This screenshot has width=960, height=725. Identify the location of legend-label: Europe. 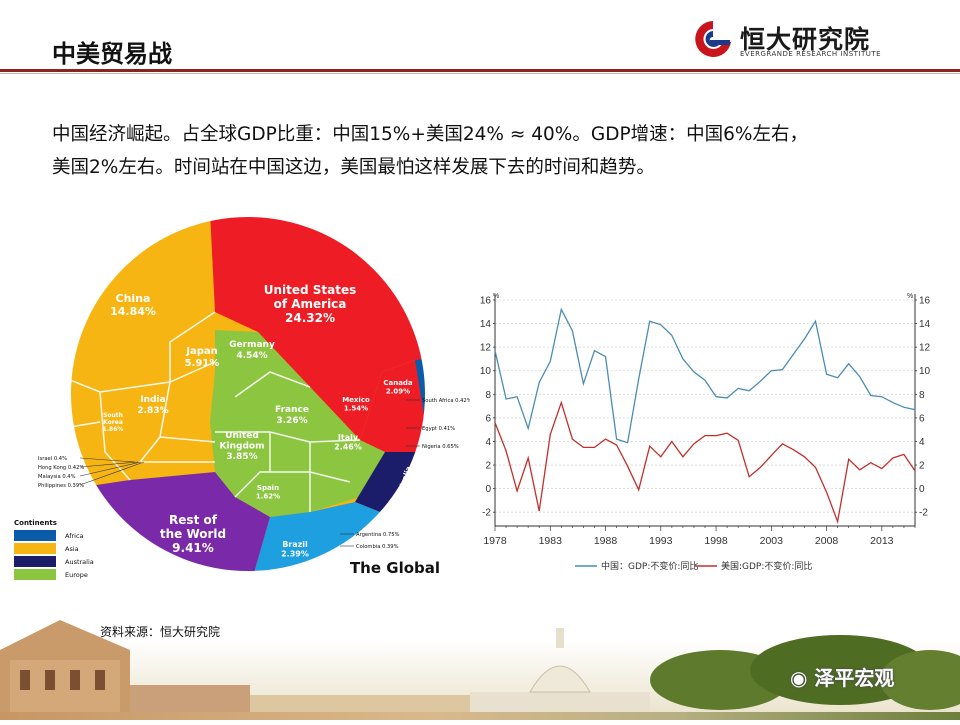
(76, 575).